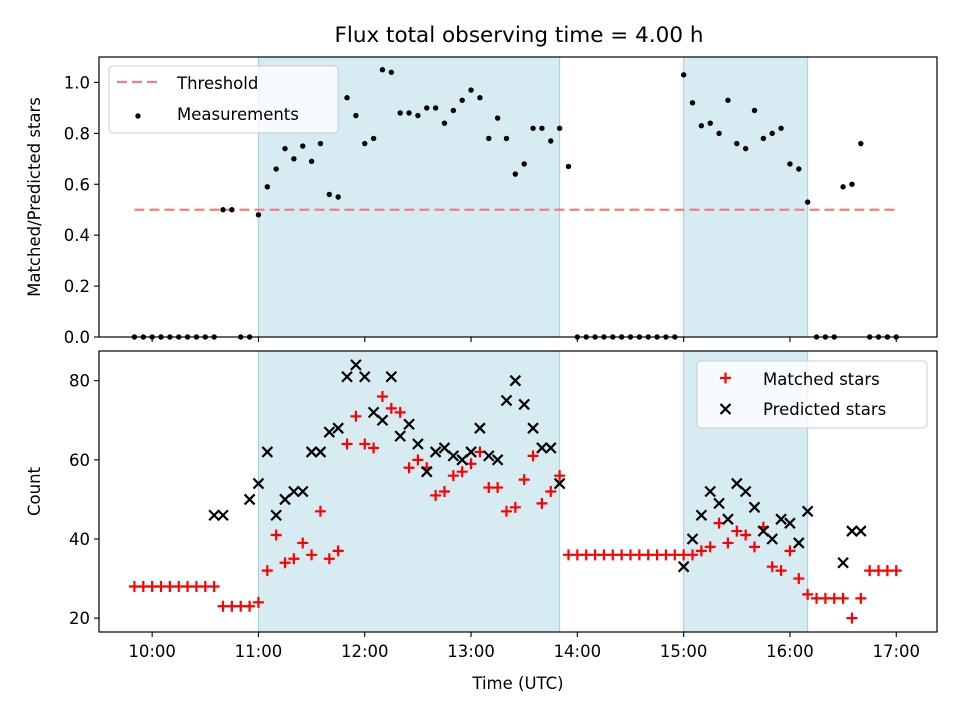 The height and width of the screenshot is (720, 960). I want to click on legend-label: Measurements, so click(238, 114).